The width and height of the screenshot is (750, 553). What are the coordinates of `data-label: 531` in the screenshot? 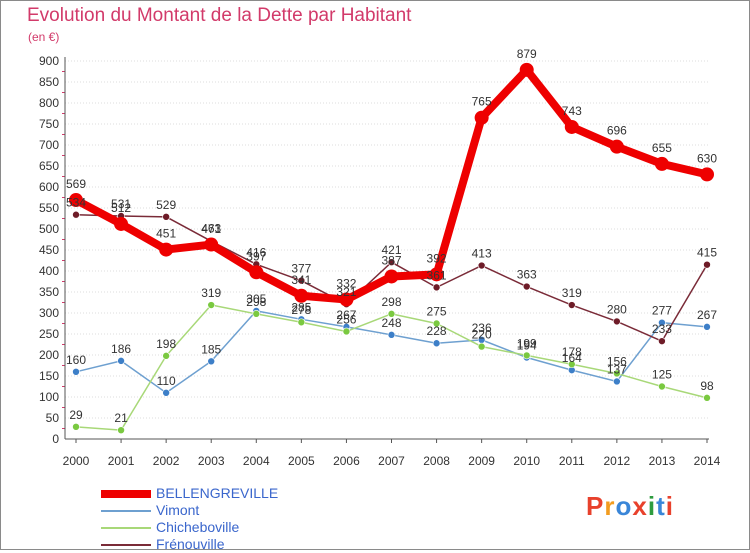 It's located at (121, 204).